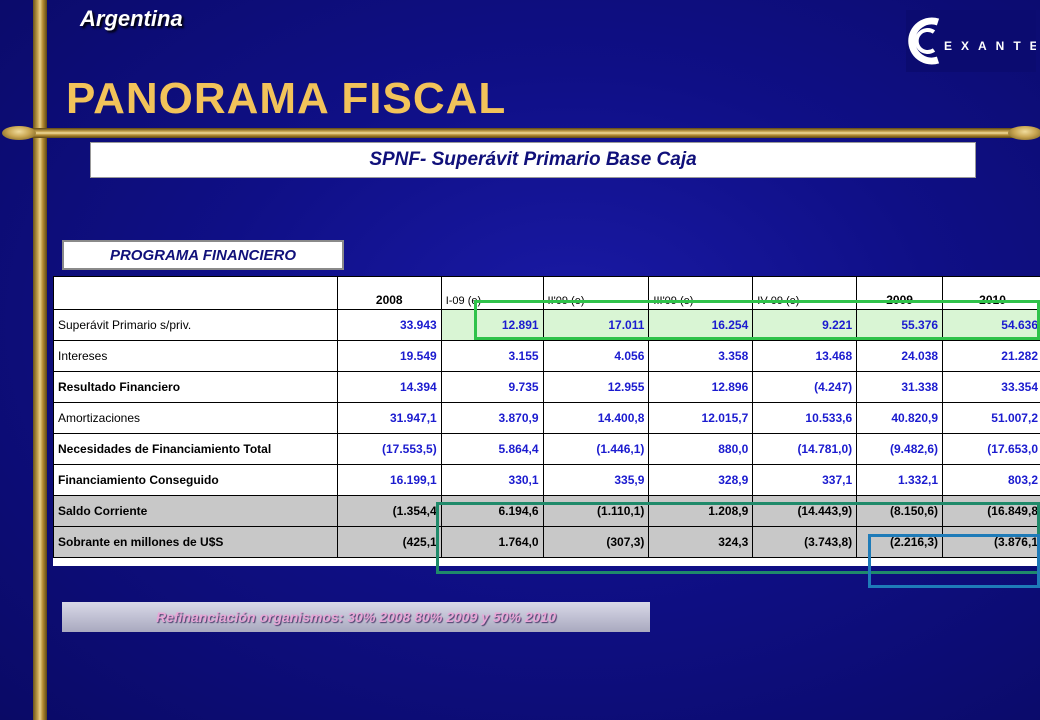  What do you see at coordinates (805, 293) in the screenshot?
I see `column-header: IV-09 (e)` at bounding box center [805, 293].